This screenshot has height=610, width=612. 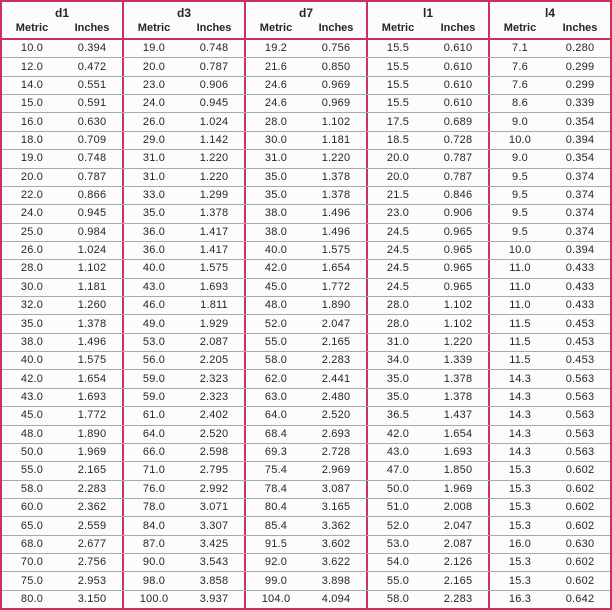 What do you see at coordinates (580, 543) in the screenshot?
I see `inches-value: 0.630` at bounding box center [580, 543].